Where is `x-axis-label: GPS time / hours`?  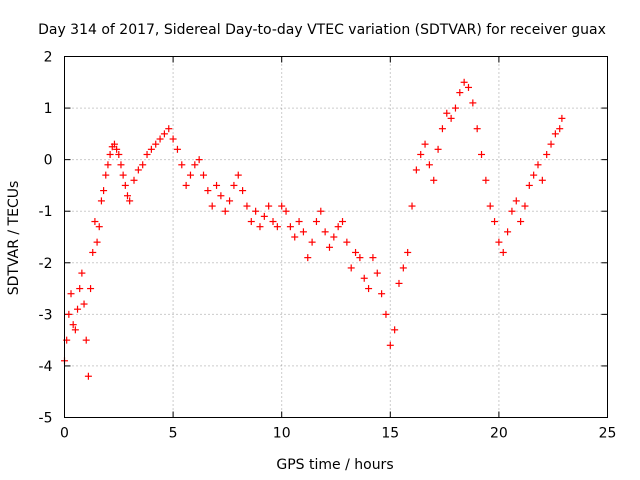 x-axis-label: GPS time / hours is located at coordinates (334, 465).